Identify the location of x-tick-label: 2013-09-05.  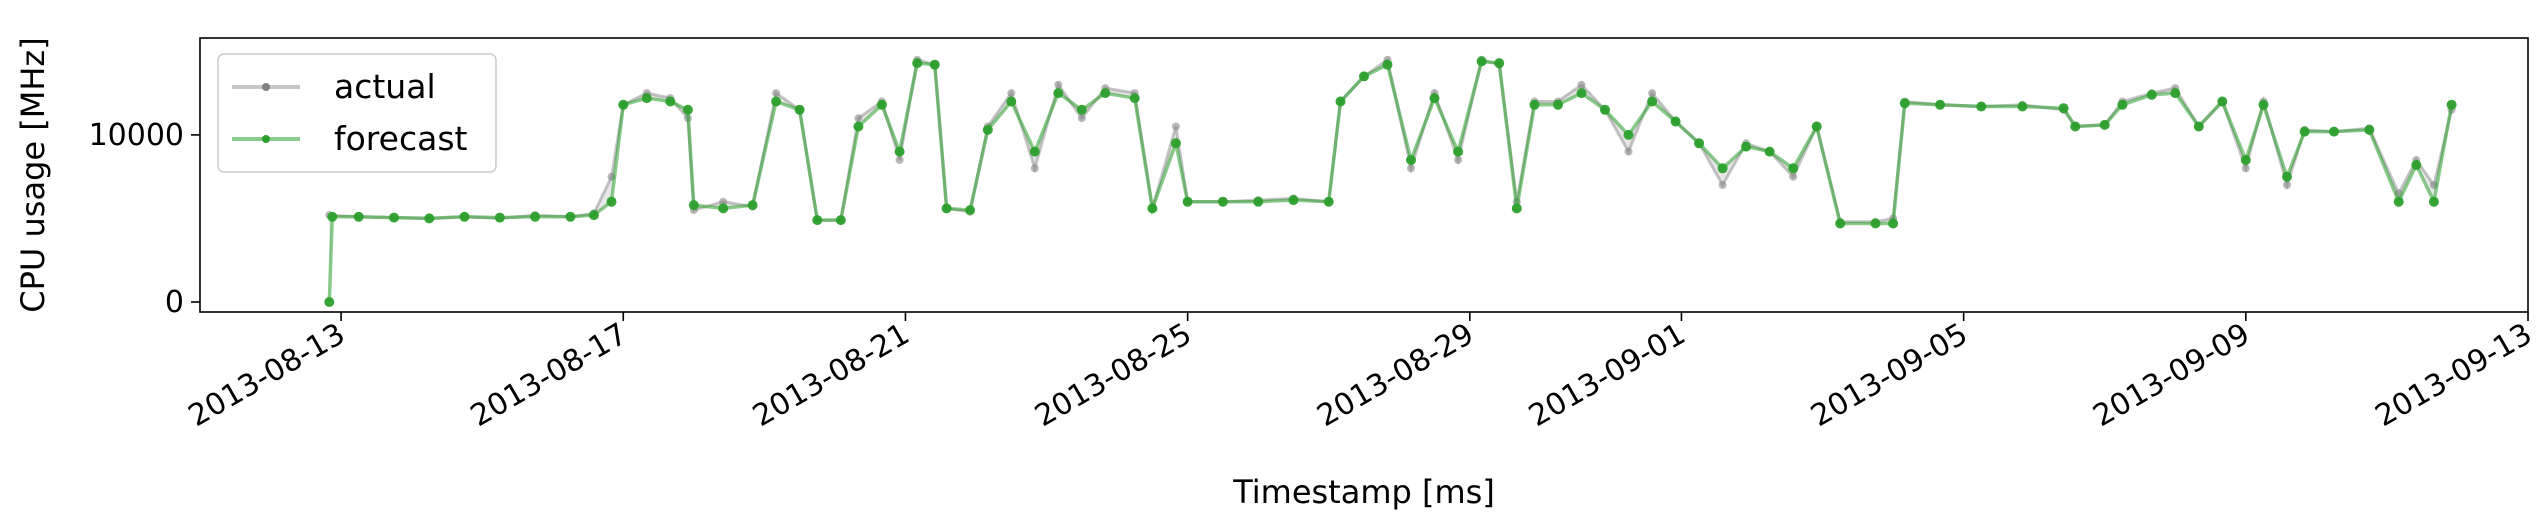
(1889, 375).